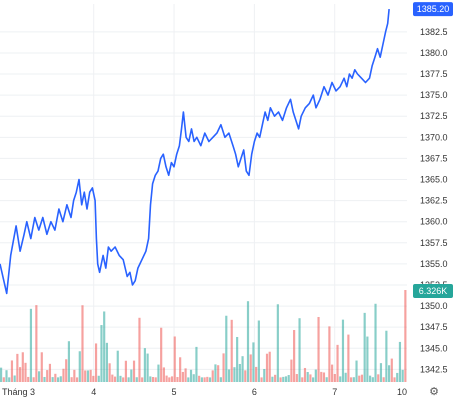 The width and height of the screenshot is (453, 400). I want to click on y-tick-label: 1342.5, so click(434, 369).